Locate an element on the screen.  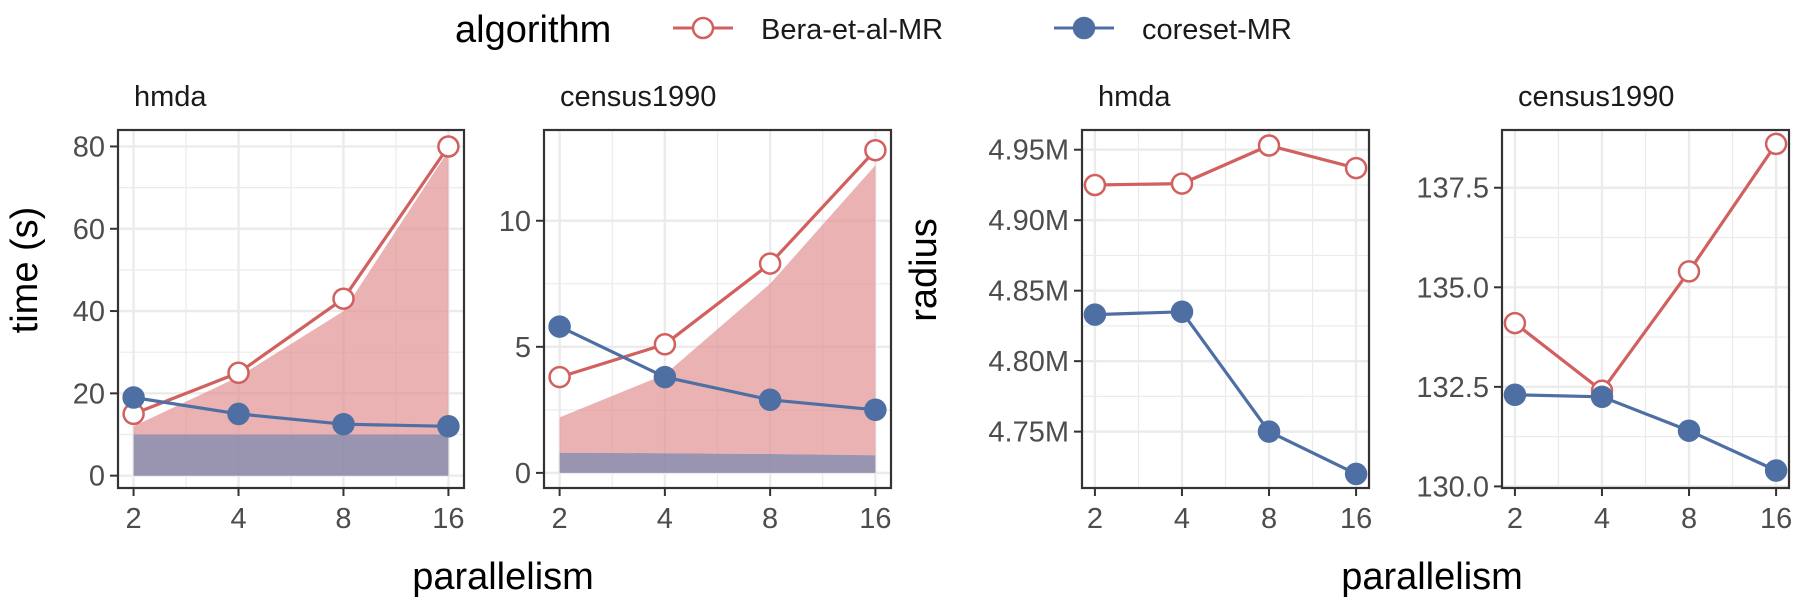
y-axis-title-radius: radius is located at coordinates (924, 270).